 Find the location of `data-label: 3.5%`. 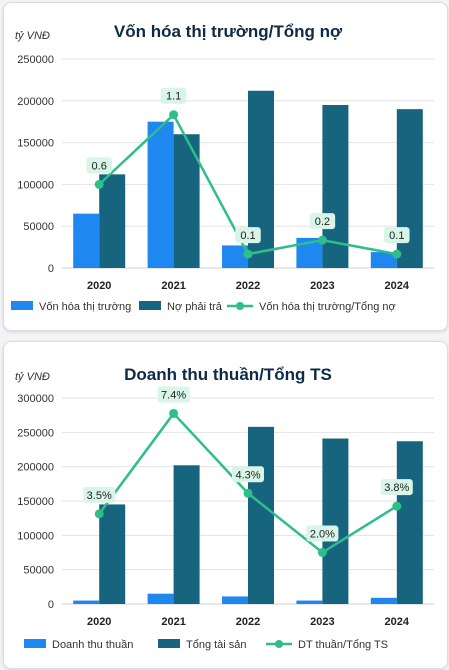

data-label: 3.5% is located at coordinates (99, 496).